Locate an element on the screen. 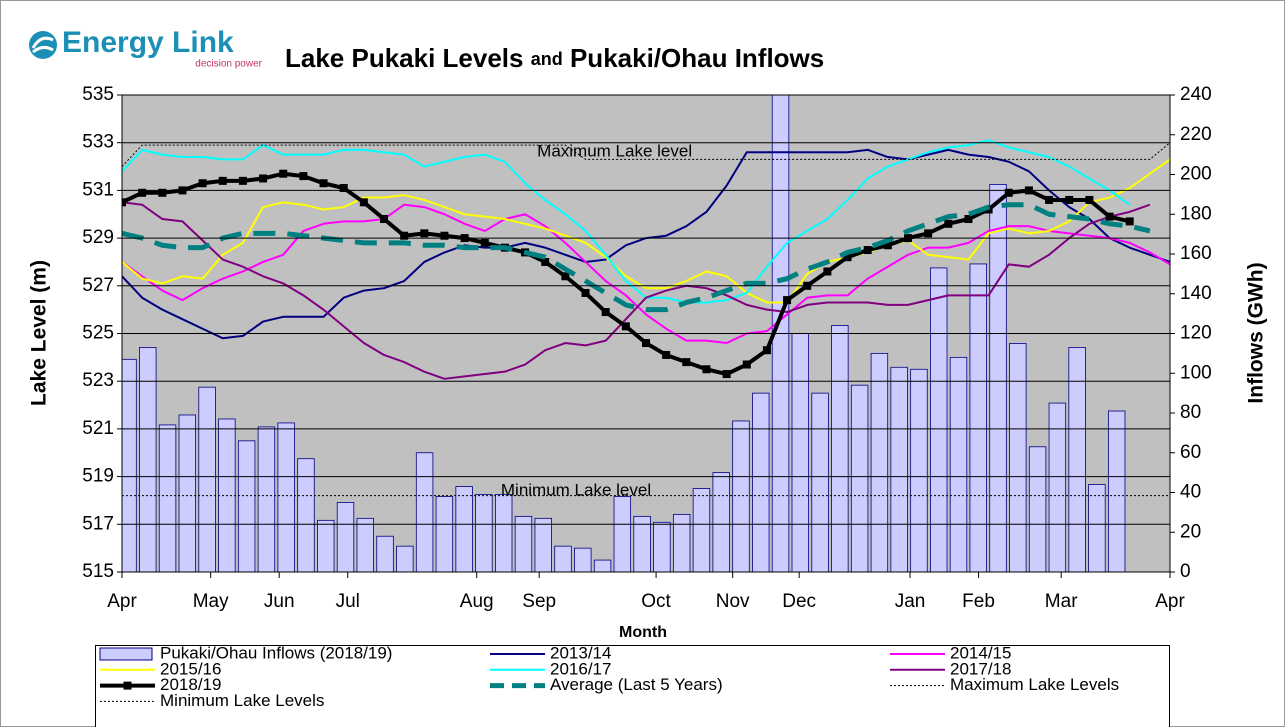 Image resolution: width=1285 pixels, height=727 pixels. line is located at coordinates (636, 257).